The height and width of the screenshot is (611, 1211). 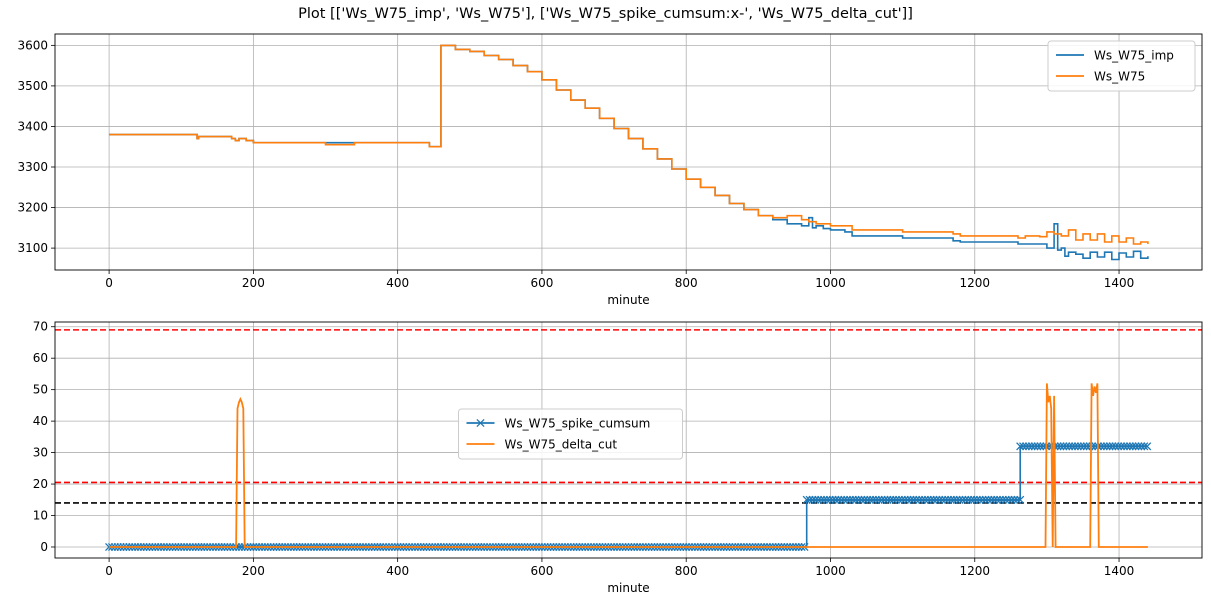 I want to click on y-tick-label: 60, so click(x=40, y=358).